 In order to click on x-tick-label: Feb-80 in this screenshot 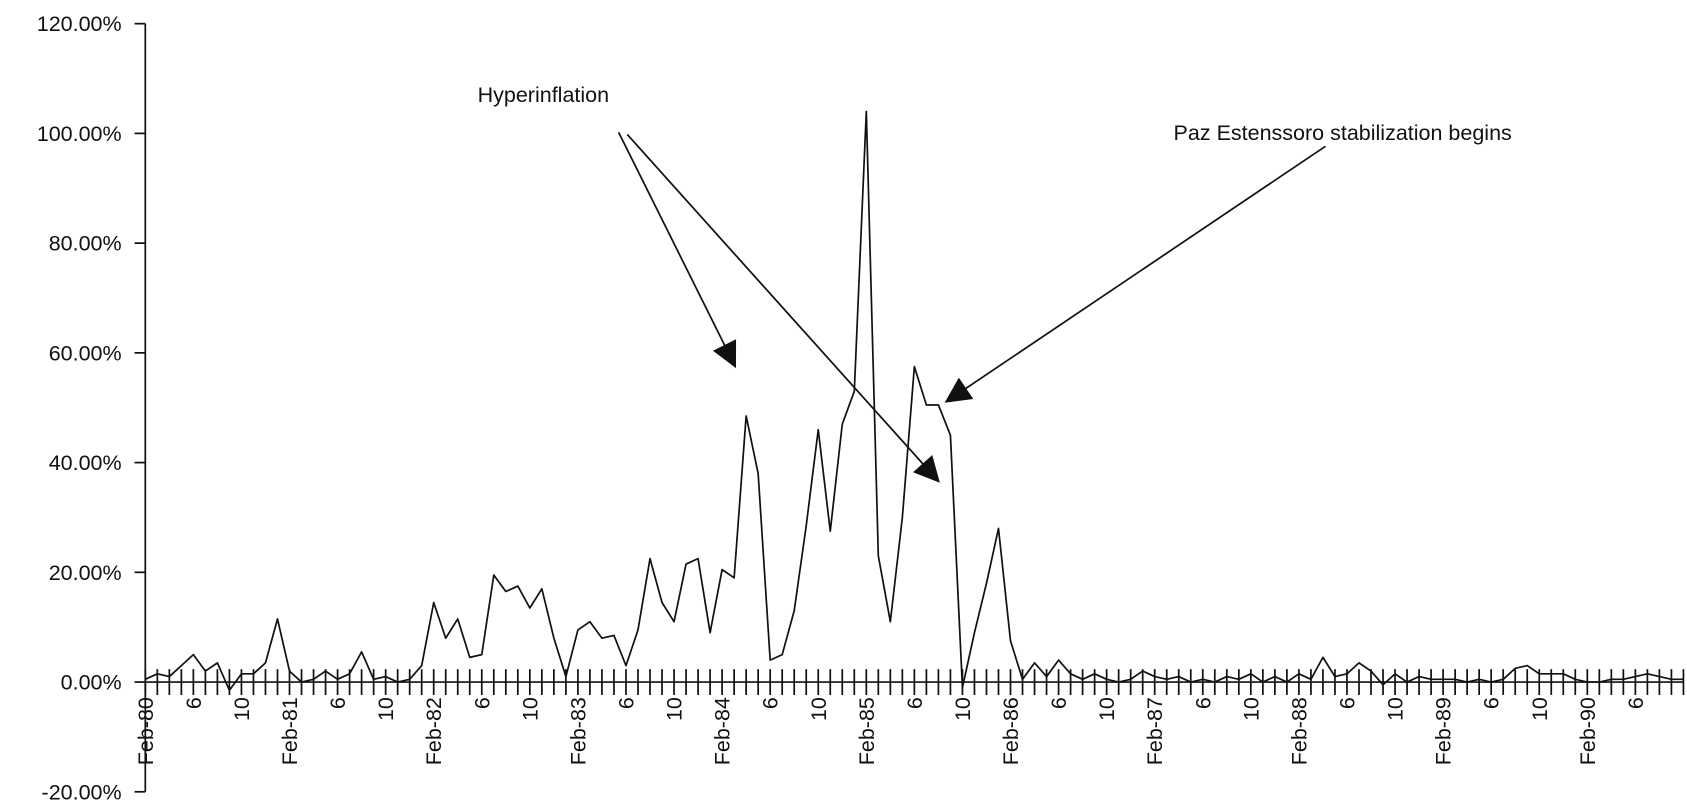, I will do `click(146, 731)`.